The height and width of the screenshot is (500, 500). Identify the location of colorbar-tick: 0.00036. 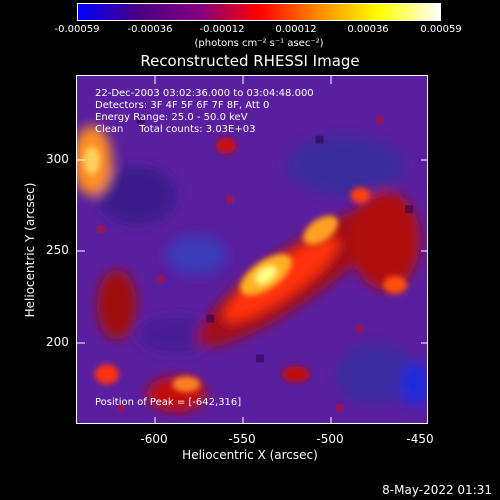
(368, 29).